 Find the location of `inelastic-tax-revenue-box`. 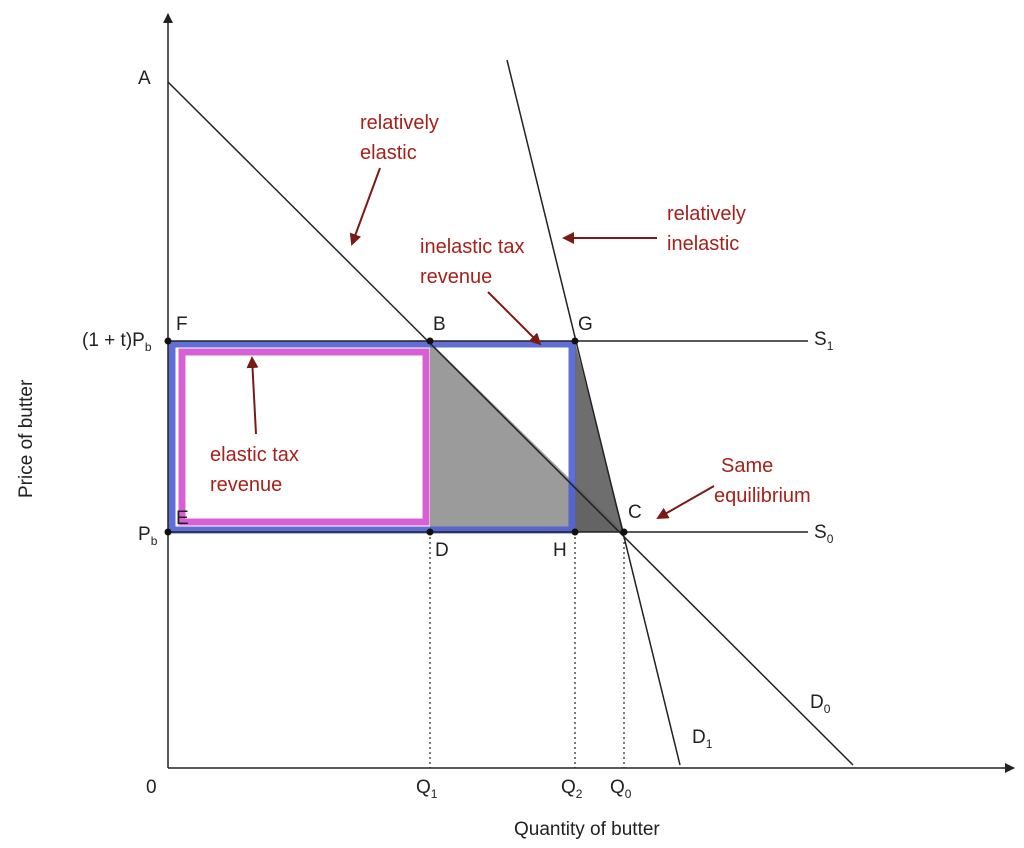

inelastic-tax-revenue-box is located at coordinates (372, 437).